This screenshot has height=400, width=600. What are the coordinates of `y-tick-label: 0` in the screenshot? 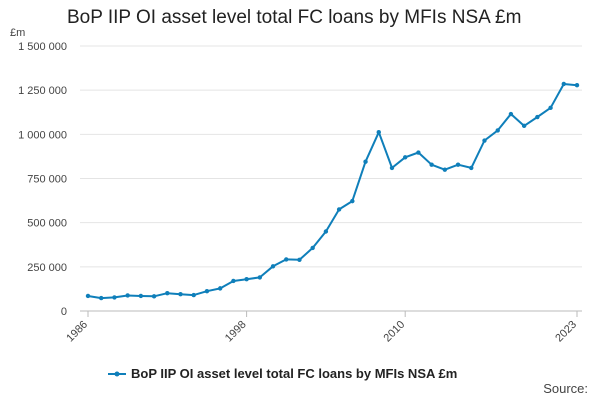 It's located at (64, 312).